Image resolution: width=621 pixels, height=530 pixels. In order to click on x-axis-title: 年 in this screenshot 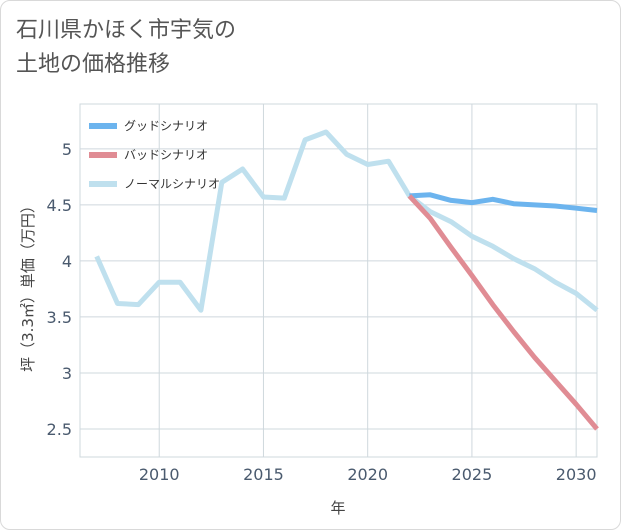, I will do `click(337, 508)`.